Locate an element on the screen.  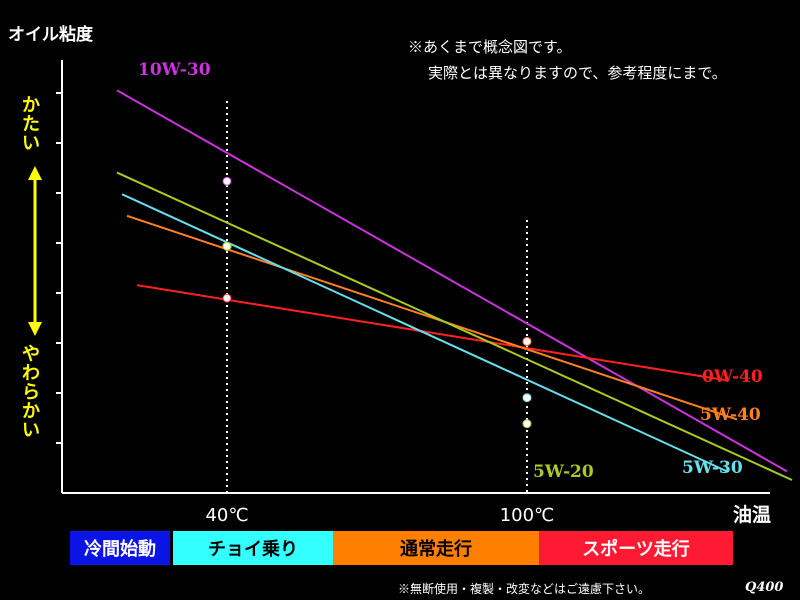
x-tick-label: 40℃ is located at coordinates (226, 515).